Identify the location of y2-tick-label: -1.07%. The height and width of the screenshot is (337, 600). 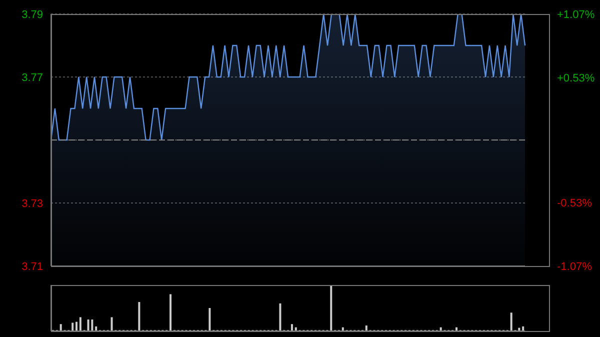
(574, 267).